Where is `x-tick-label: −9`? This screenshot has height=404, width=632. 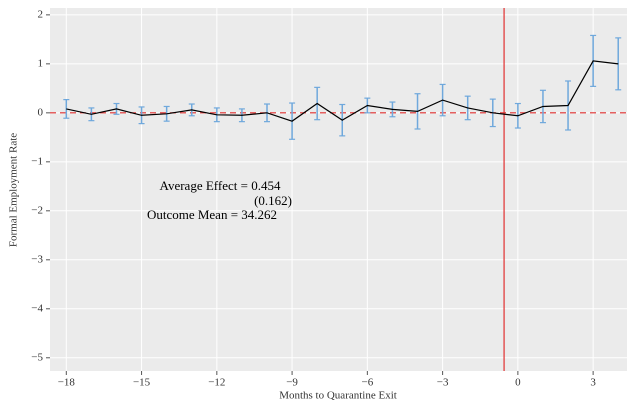 x-tick-label: −9 is located at coordinates (292, 383).